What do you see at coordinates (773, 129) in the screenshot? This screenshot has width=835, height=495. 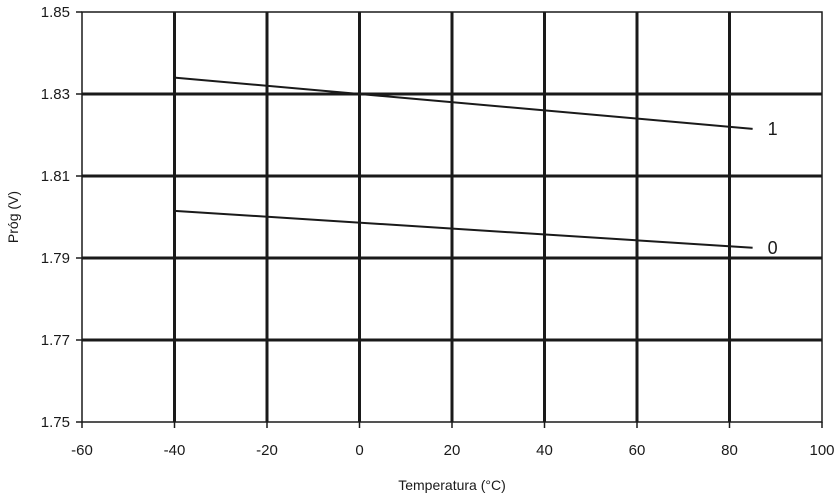 I see `series-label-1: 1` at bounding box center [773, 129].